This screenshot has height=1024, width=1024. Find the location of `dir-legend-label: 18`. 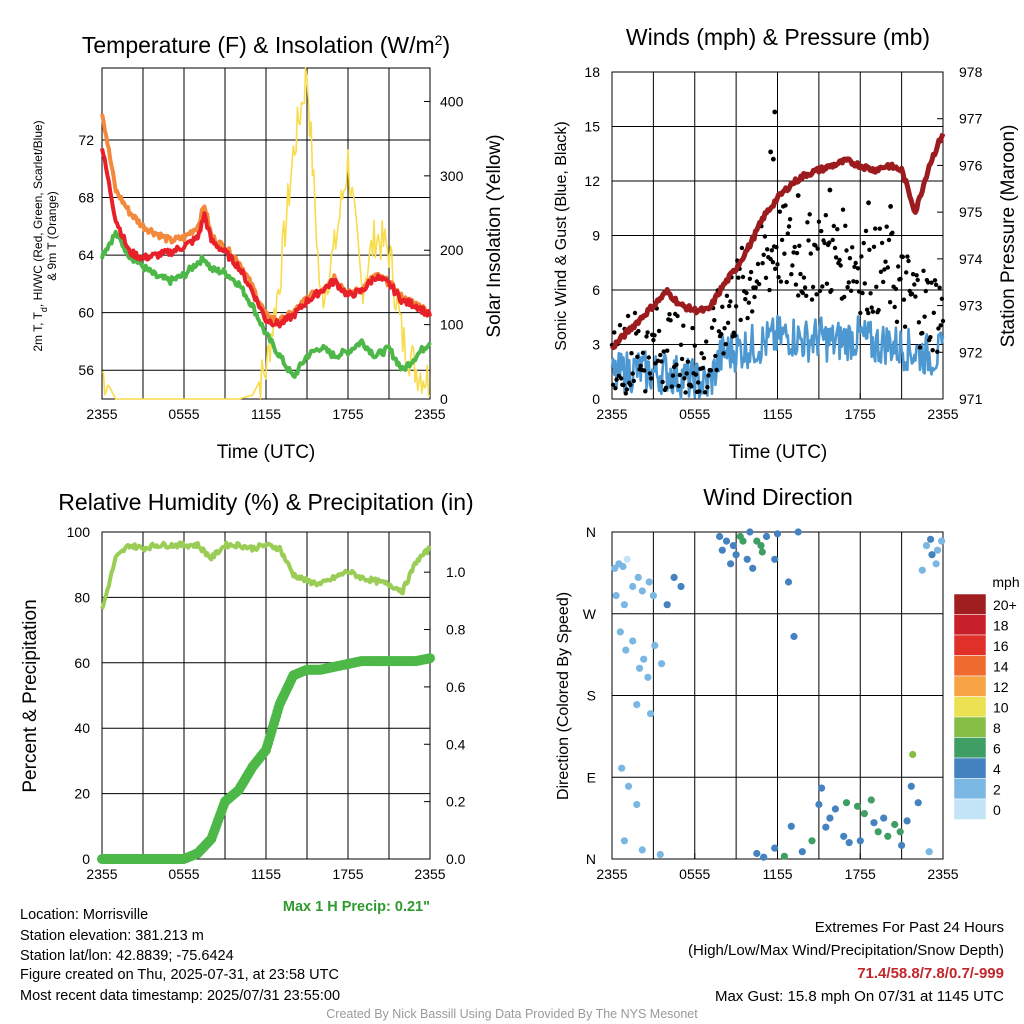

dir-legend-label: 18 is located at coordinates (1001, 626).